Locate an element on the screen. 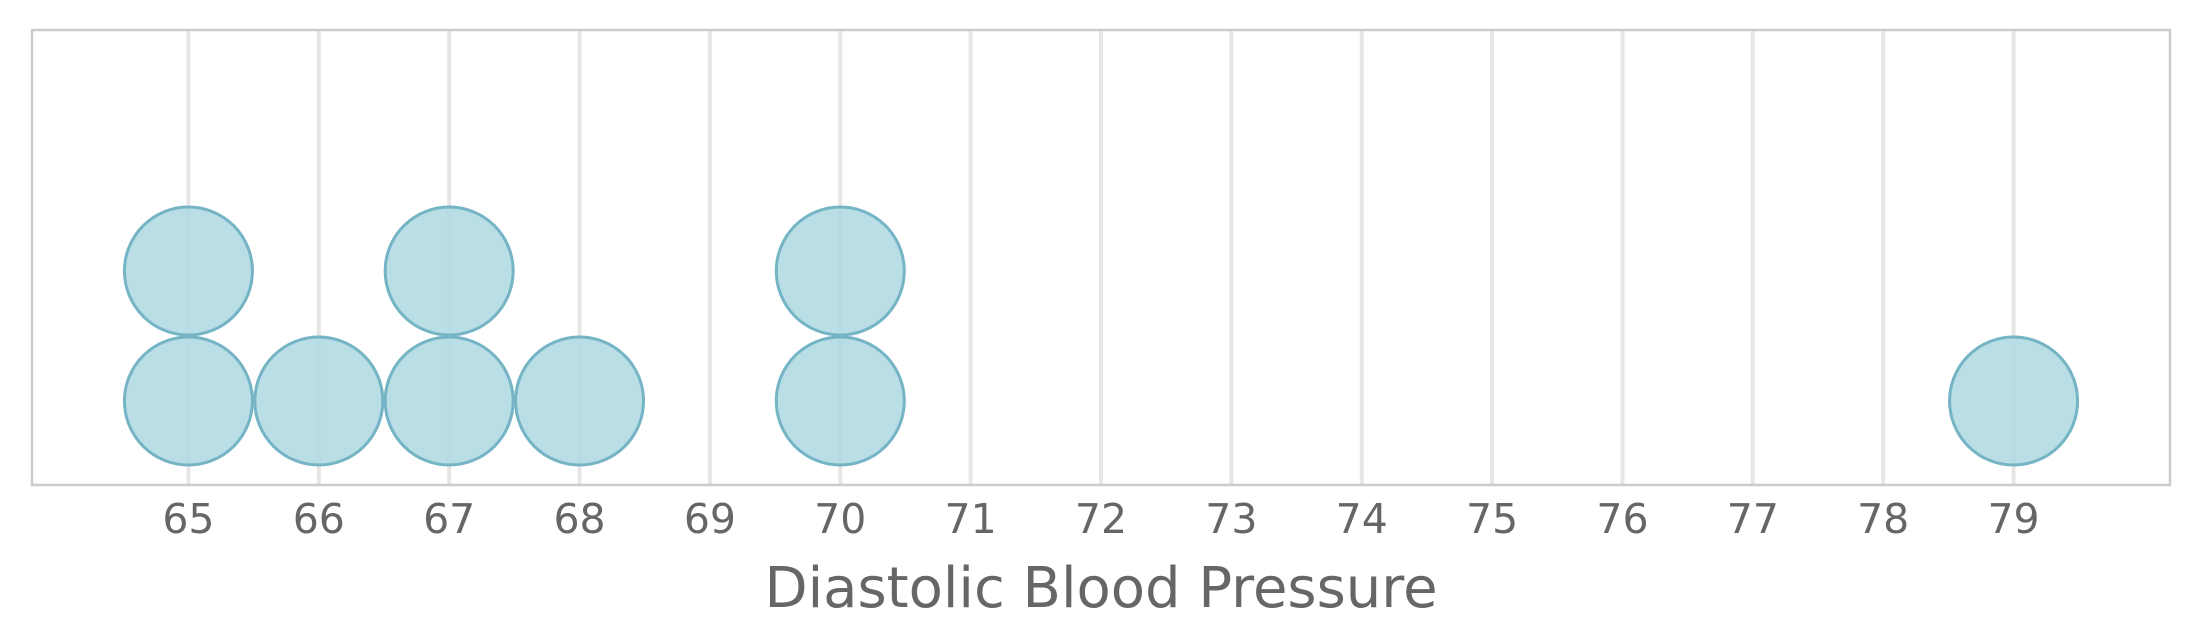 The height and width of the screenshot is (640, 2200). x-tick-label-65: 65 is located at coordinates (188, 519).